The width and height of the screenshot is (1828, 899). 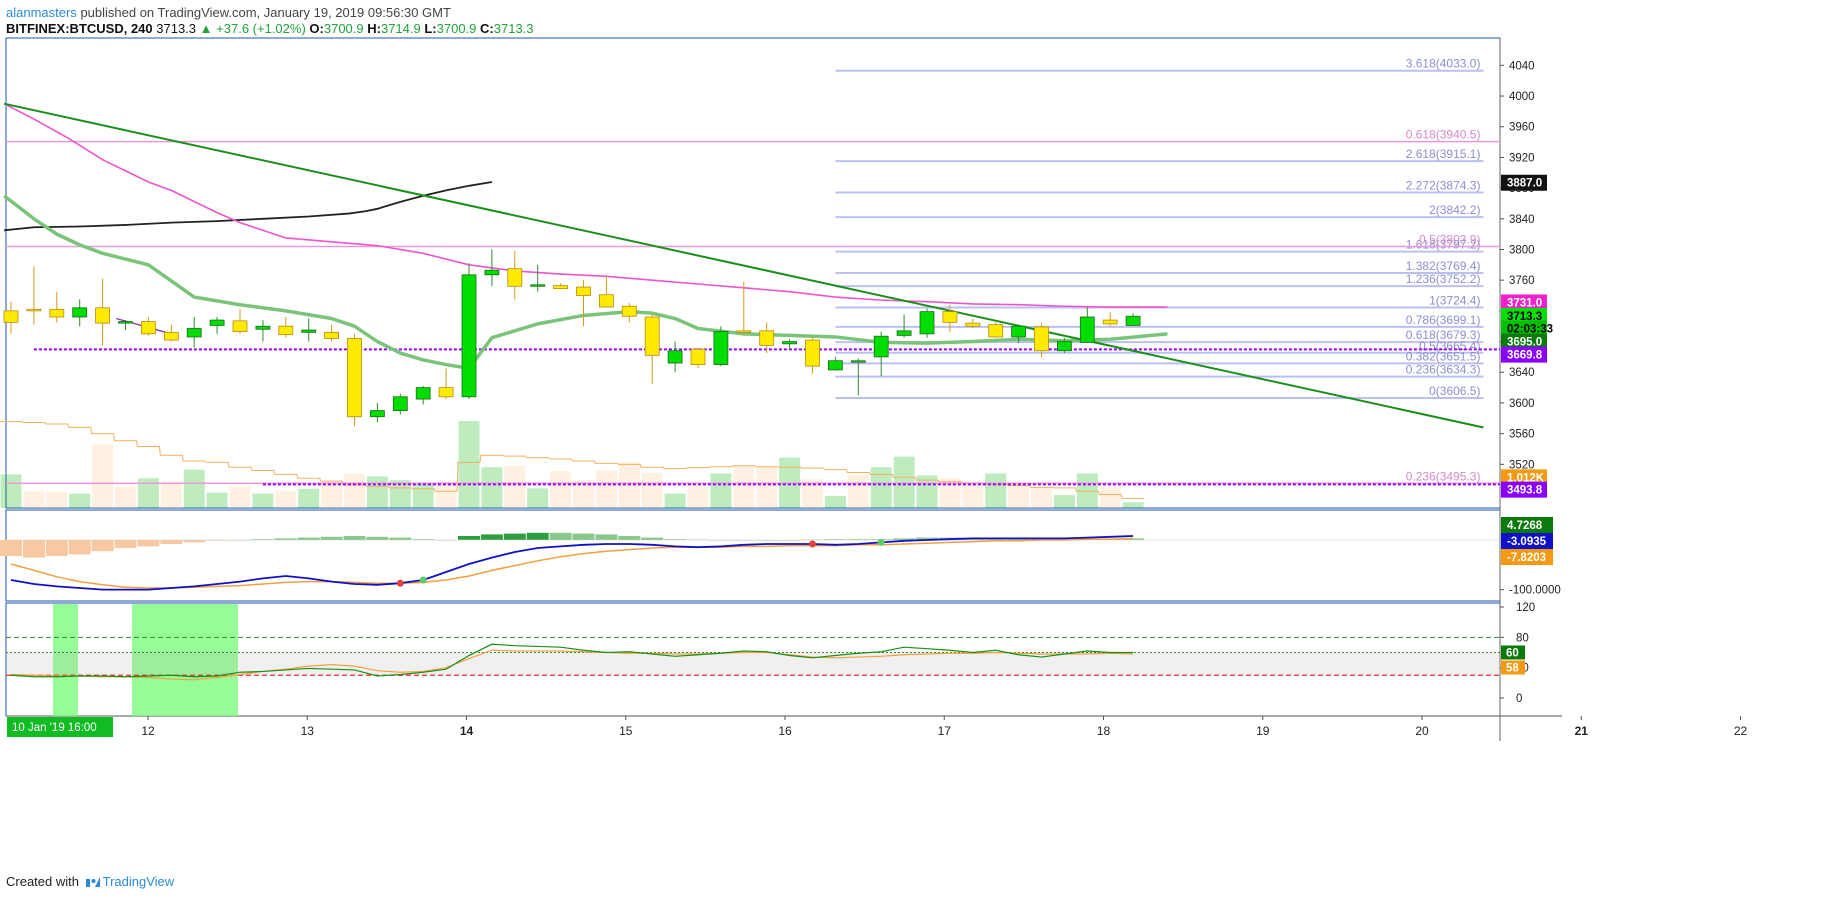 I want to click on price-tick-label: 4000, so click(x=1522, y=97).